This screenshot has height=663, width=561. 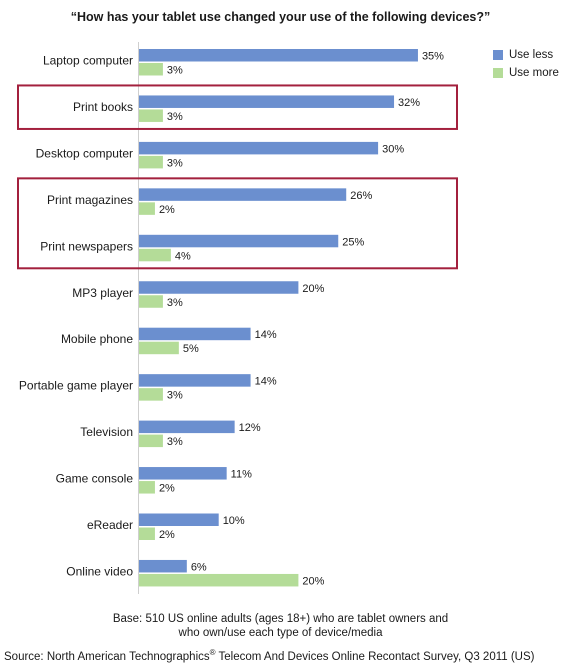 I want to click on value-label-use-less-laptop-computer: 35%, so click(x=433, y=57).